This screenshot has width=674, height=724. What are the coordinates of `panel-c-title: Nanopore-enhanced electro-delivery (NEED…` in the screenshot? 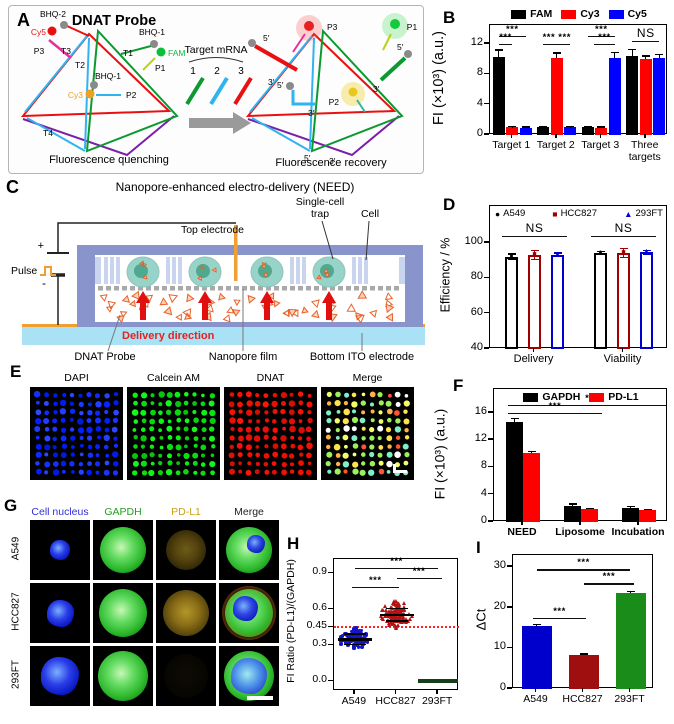 It's located at (235, 187).